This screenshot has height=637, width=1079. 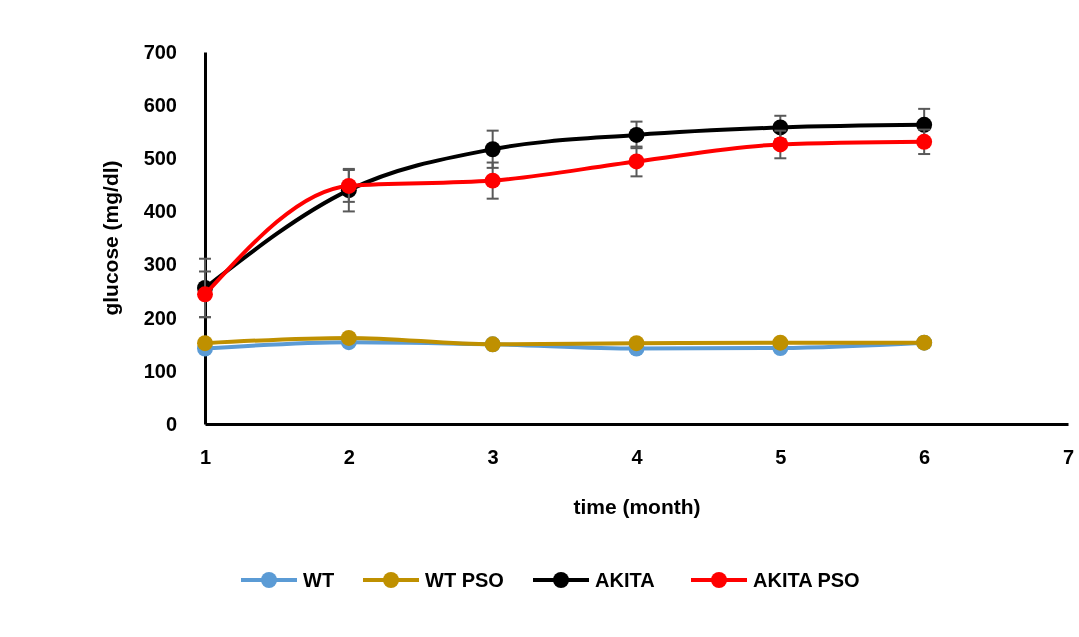 I want to click on x-tick-label: 3, so click(x=493, y=457).